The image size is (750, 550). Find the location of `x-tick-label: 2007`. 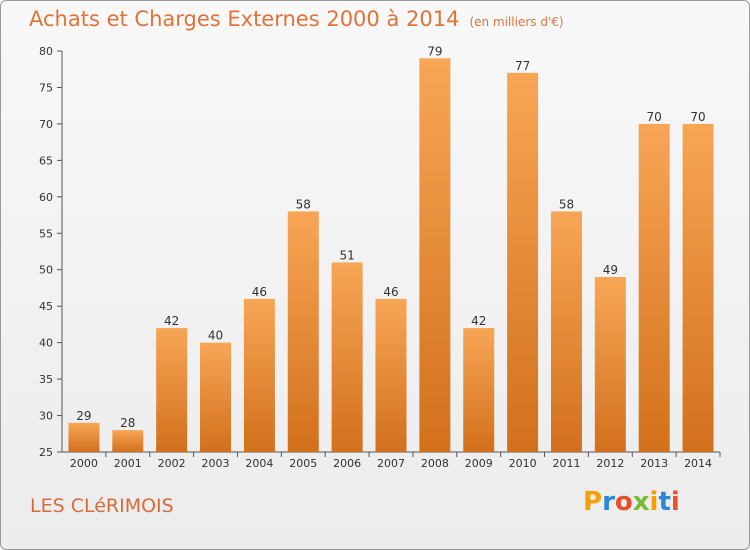

x-tick-label: 2007 is located at coordinates (391, 463).